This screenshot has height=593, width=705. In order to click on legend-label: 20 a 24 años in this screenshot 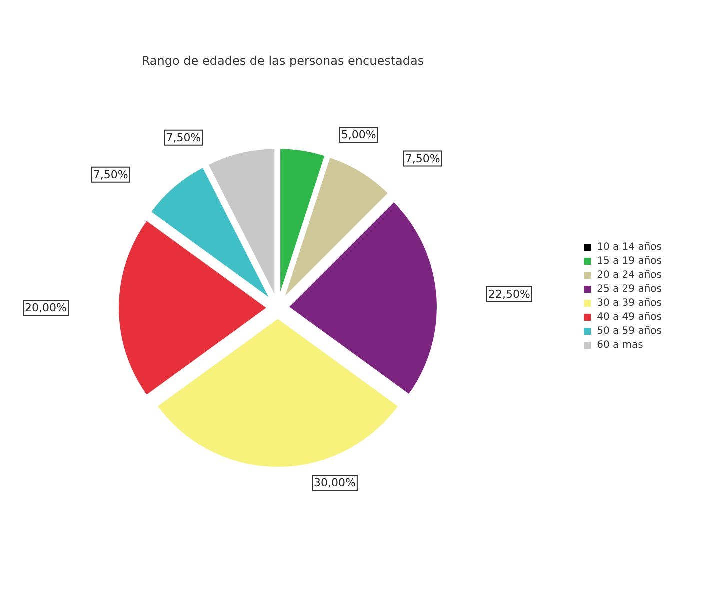, I will do `click(629, 275)`.